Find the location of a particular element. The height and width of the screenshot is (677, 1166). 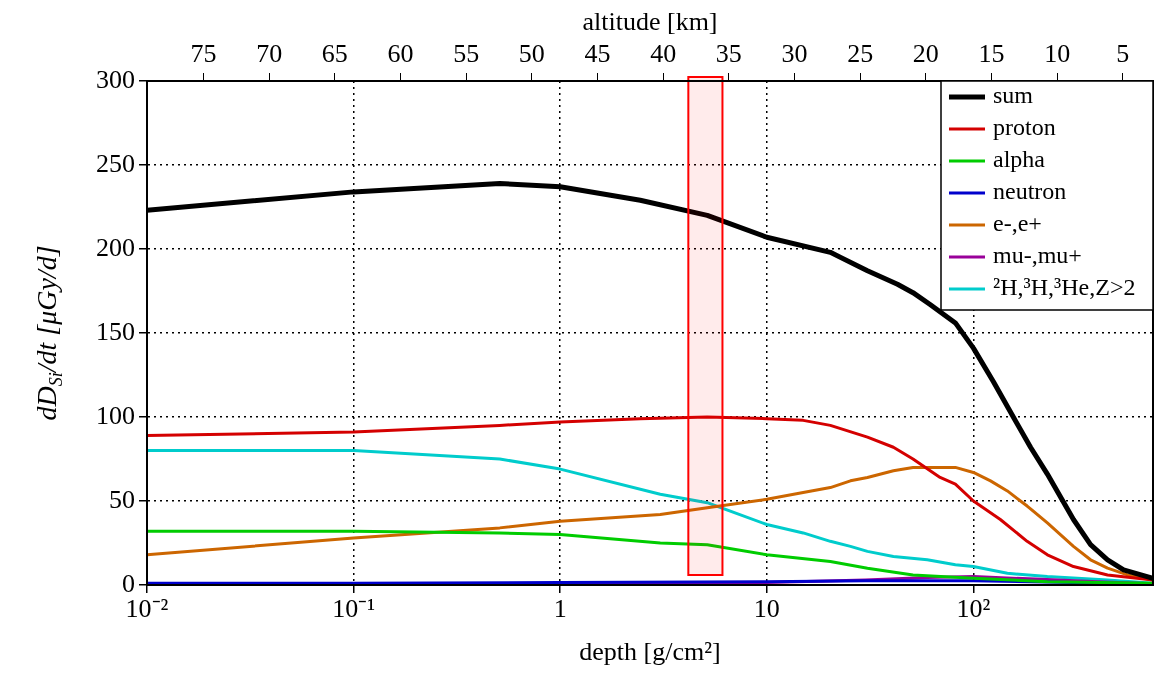

x2-tick-label: 30 is located at coordinates (794, 54).